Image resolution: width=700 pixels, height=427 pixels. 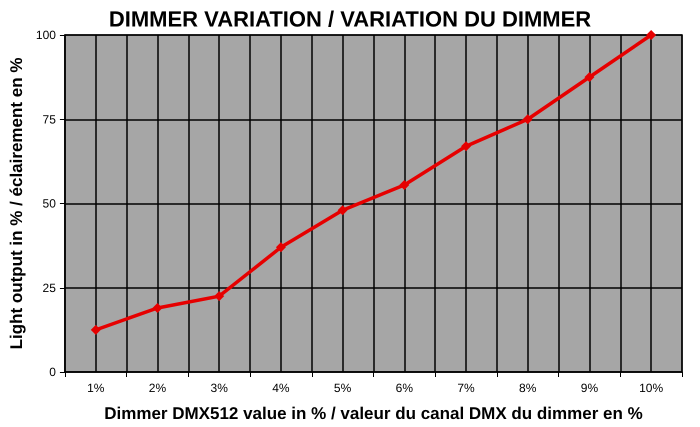 I want to click on x-tick-label: 5%, so click(x=343, y=388).